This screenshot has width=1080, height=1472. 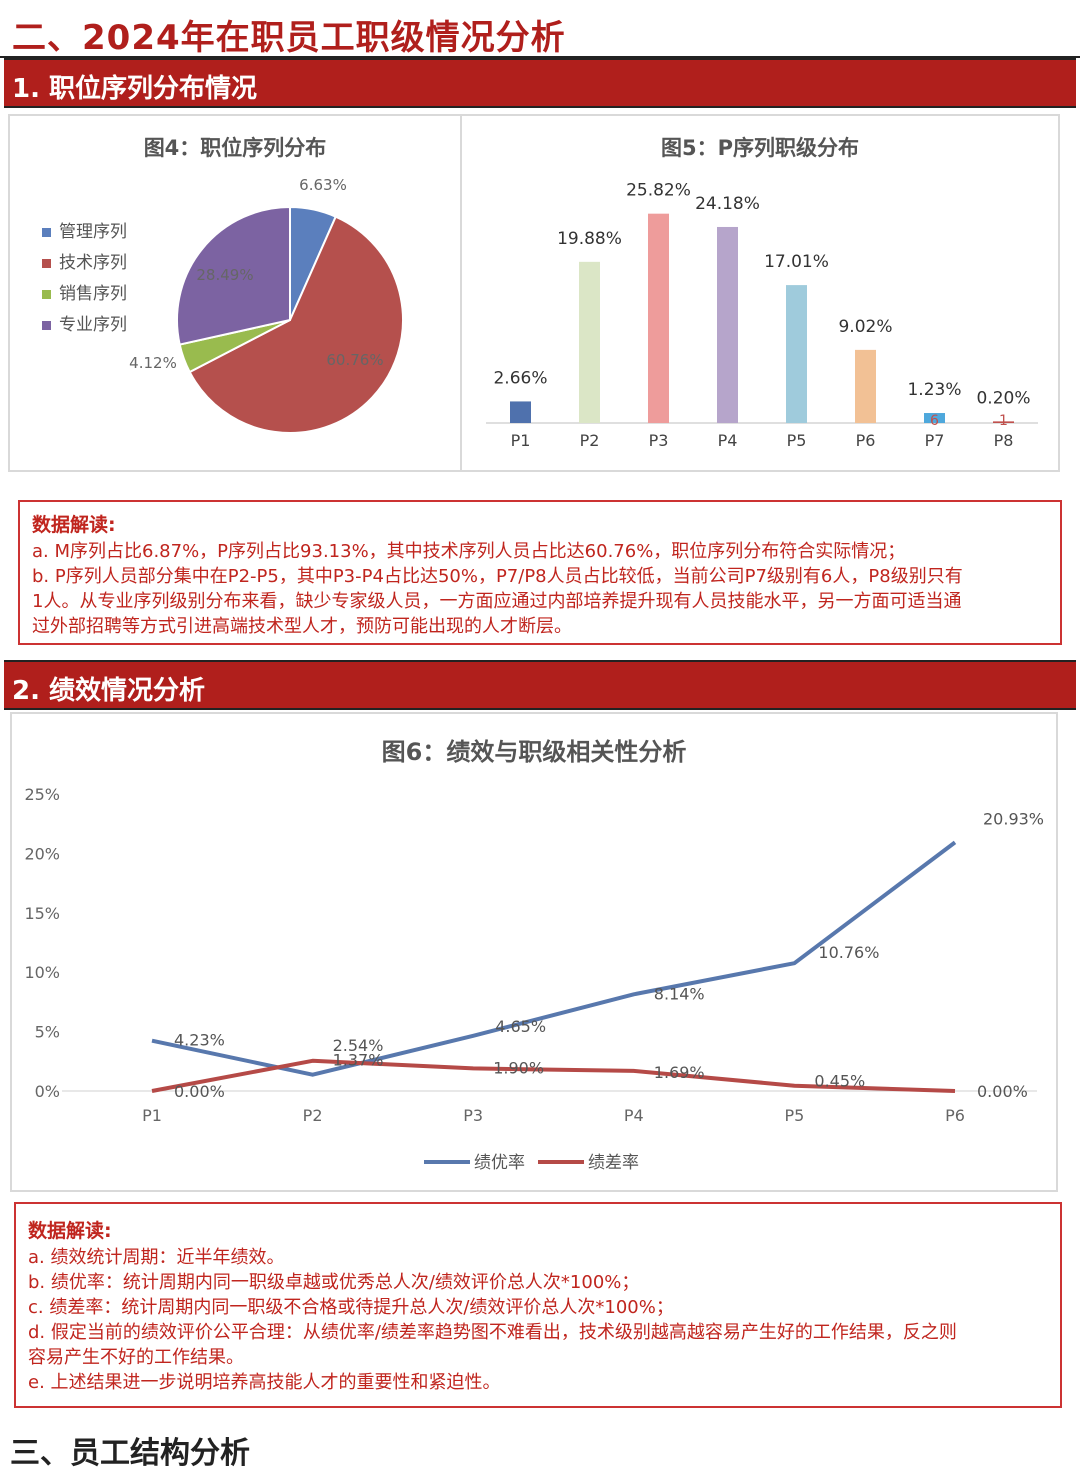 What do you see at coordinates (727, 204) in the screenshot?
I see `bar-data-label: 24.18%` at bounding box center [727, 204].